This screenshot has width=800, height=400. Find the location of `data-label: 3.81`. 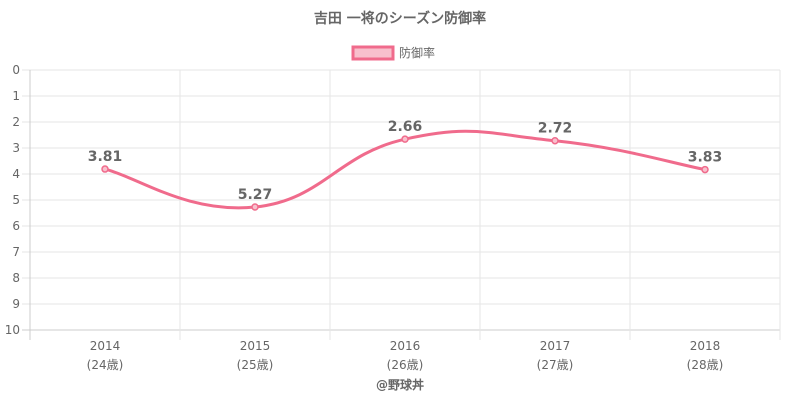

data-label: 3.81 is located at coordinates (105, 157).